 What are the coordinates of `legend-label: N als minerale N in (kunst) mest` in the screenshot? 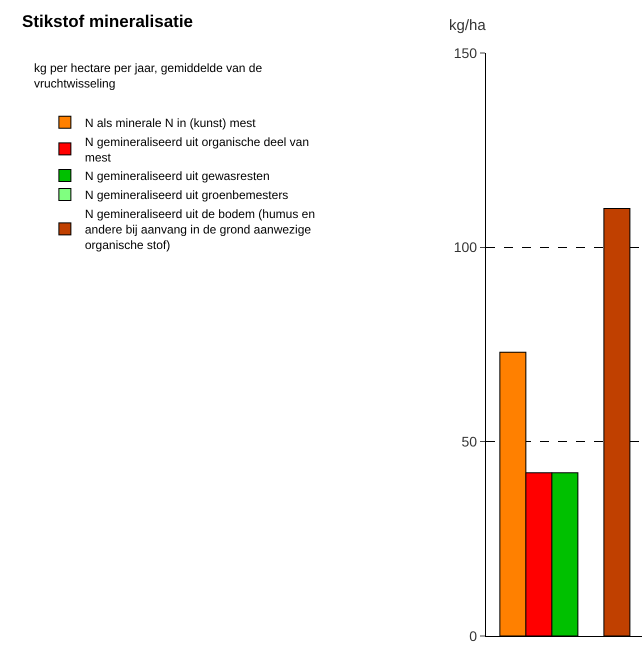 It's located at (170, 123).